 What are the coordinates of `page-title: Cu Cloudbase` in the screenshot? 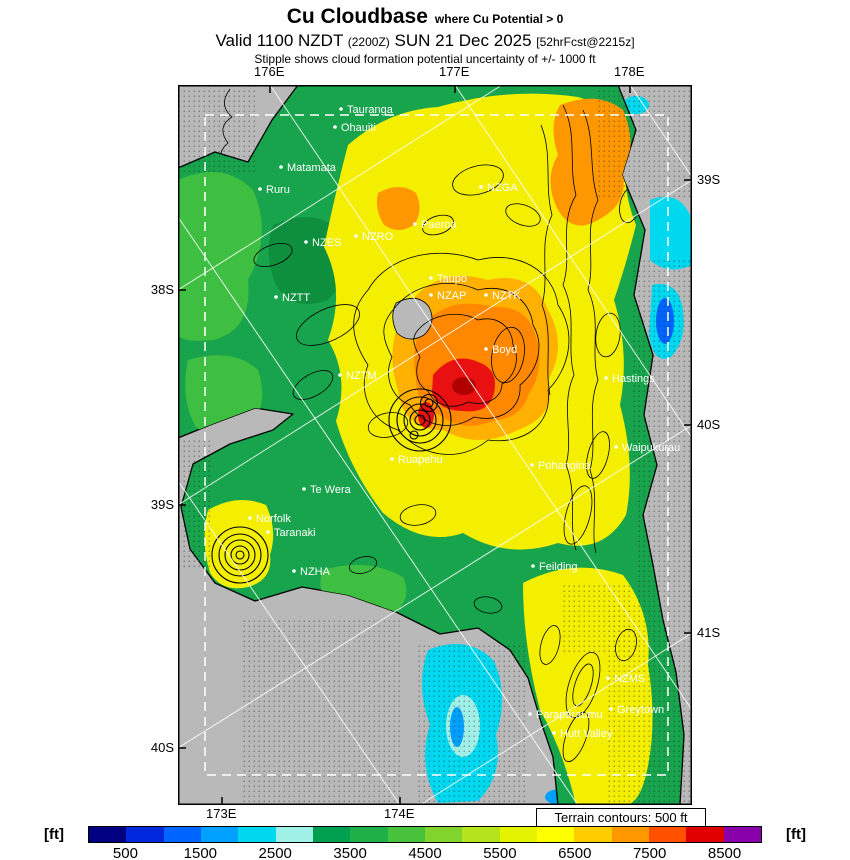 It's located at (357, 16).